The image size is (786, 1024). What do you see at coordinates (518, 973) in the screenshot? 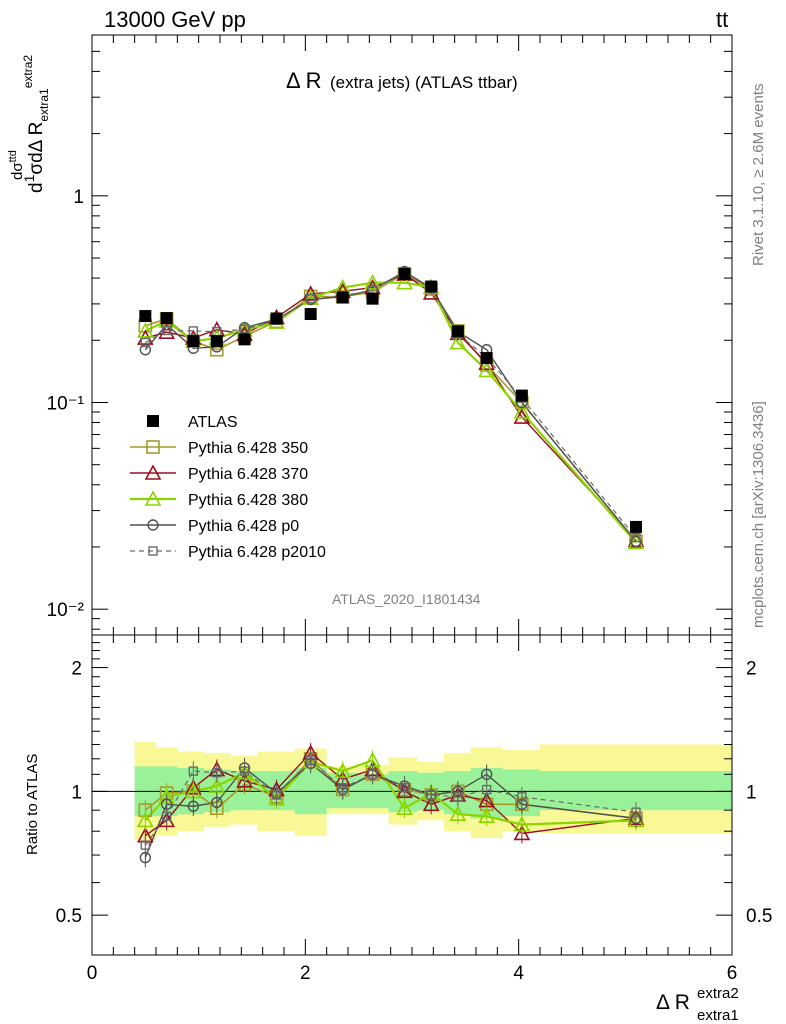
I see `x-tick-label: 4` at bounding box center [518, 973].